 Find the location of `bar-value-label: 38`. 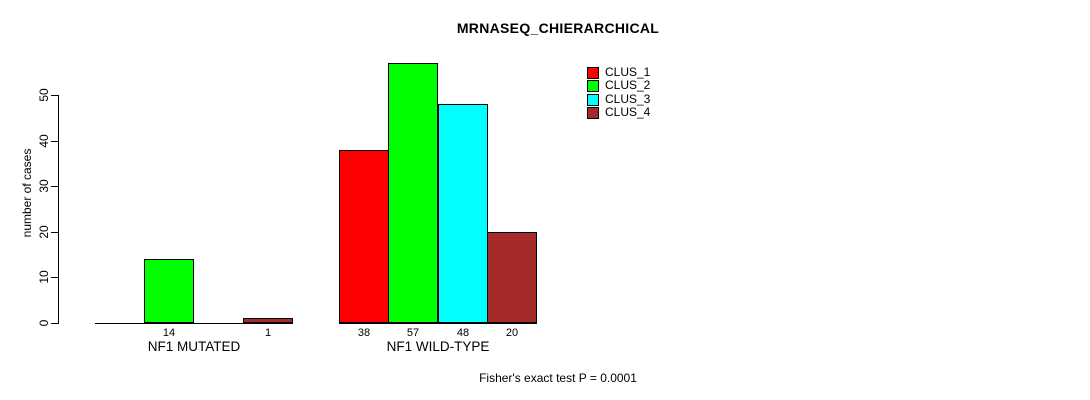

bar-value-label: 38 is located at coordinates (364, 333).